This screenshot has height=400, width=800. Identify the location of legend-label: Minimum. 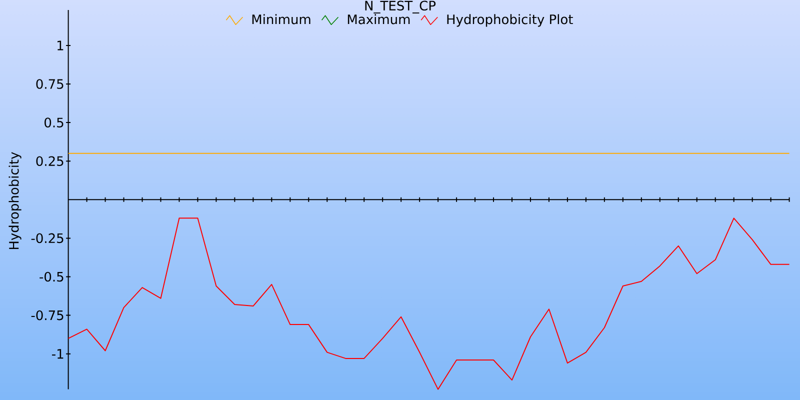
(281, 19).